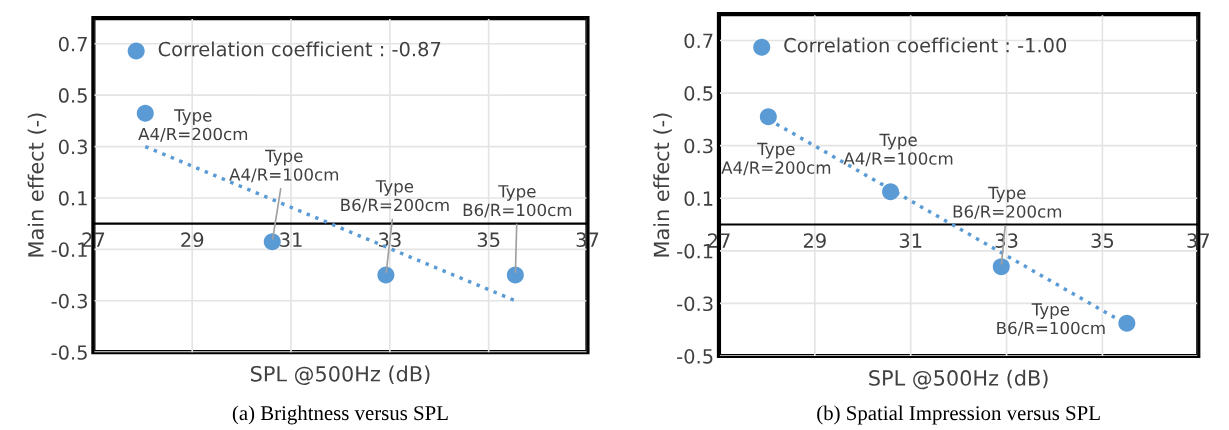  I want to click on text: (a) Brightness versus SPL, so click(340, 415).